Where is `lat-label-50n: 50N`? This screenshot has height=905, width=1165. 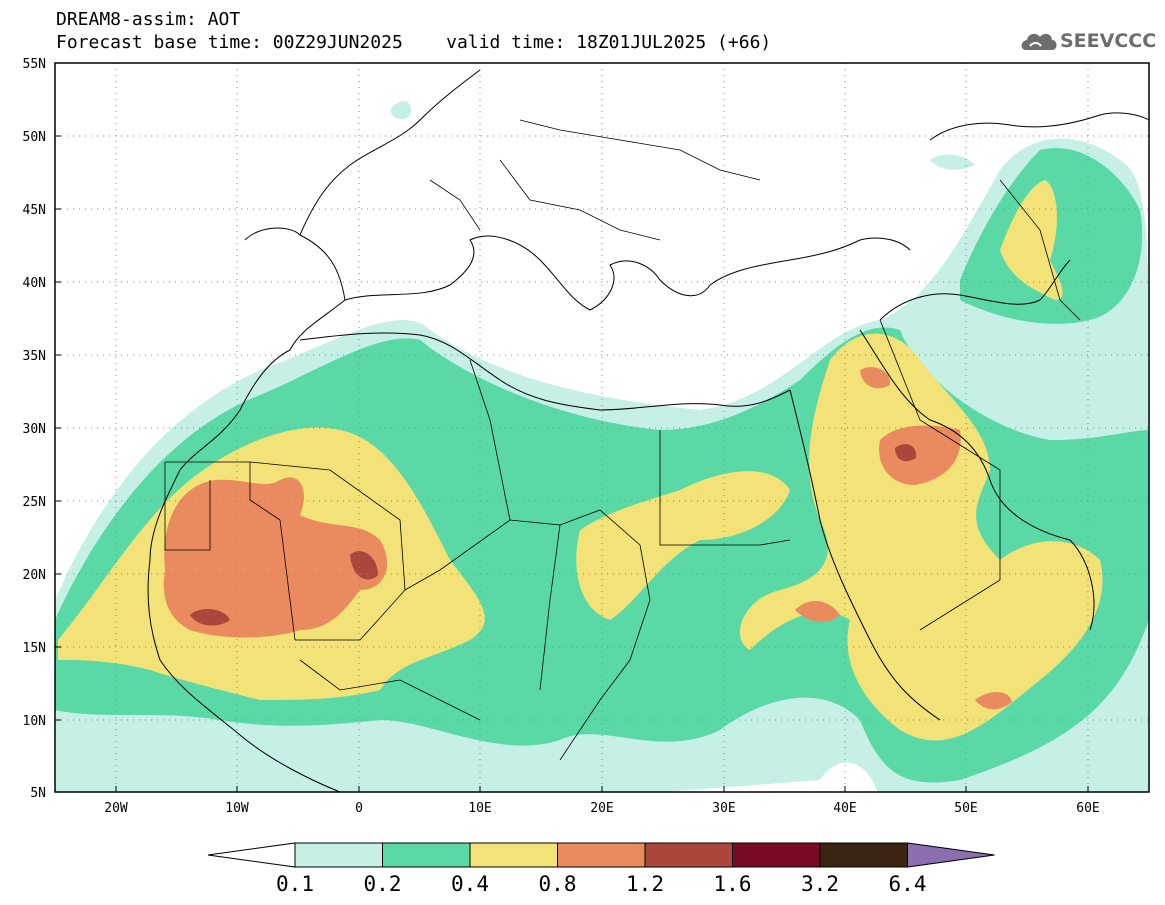 lat-label-50n: 50N is located at coordinates (34, 137).